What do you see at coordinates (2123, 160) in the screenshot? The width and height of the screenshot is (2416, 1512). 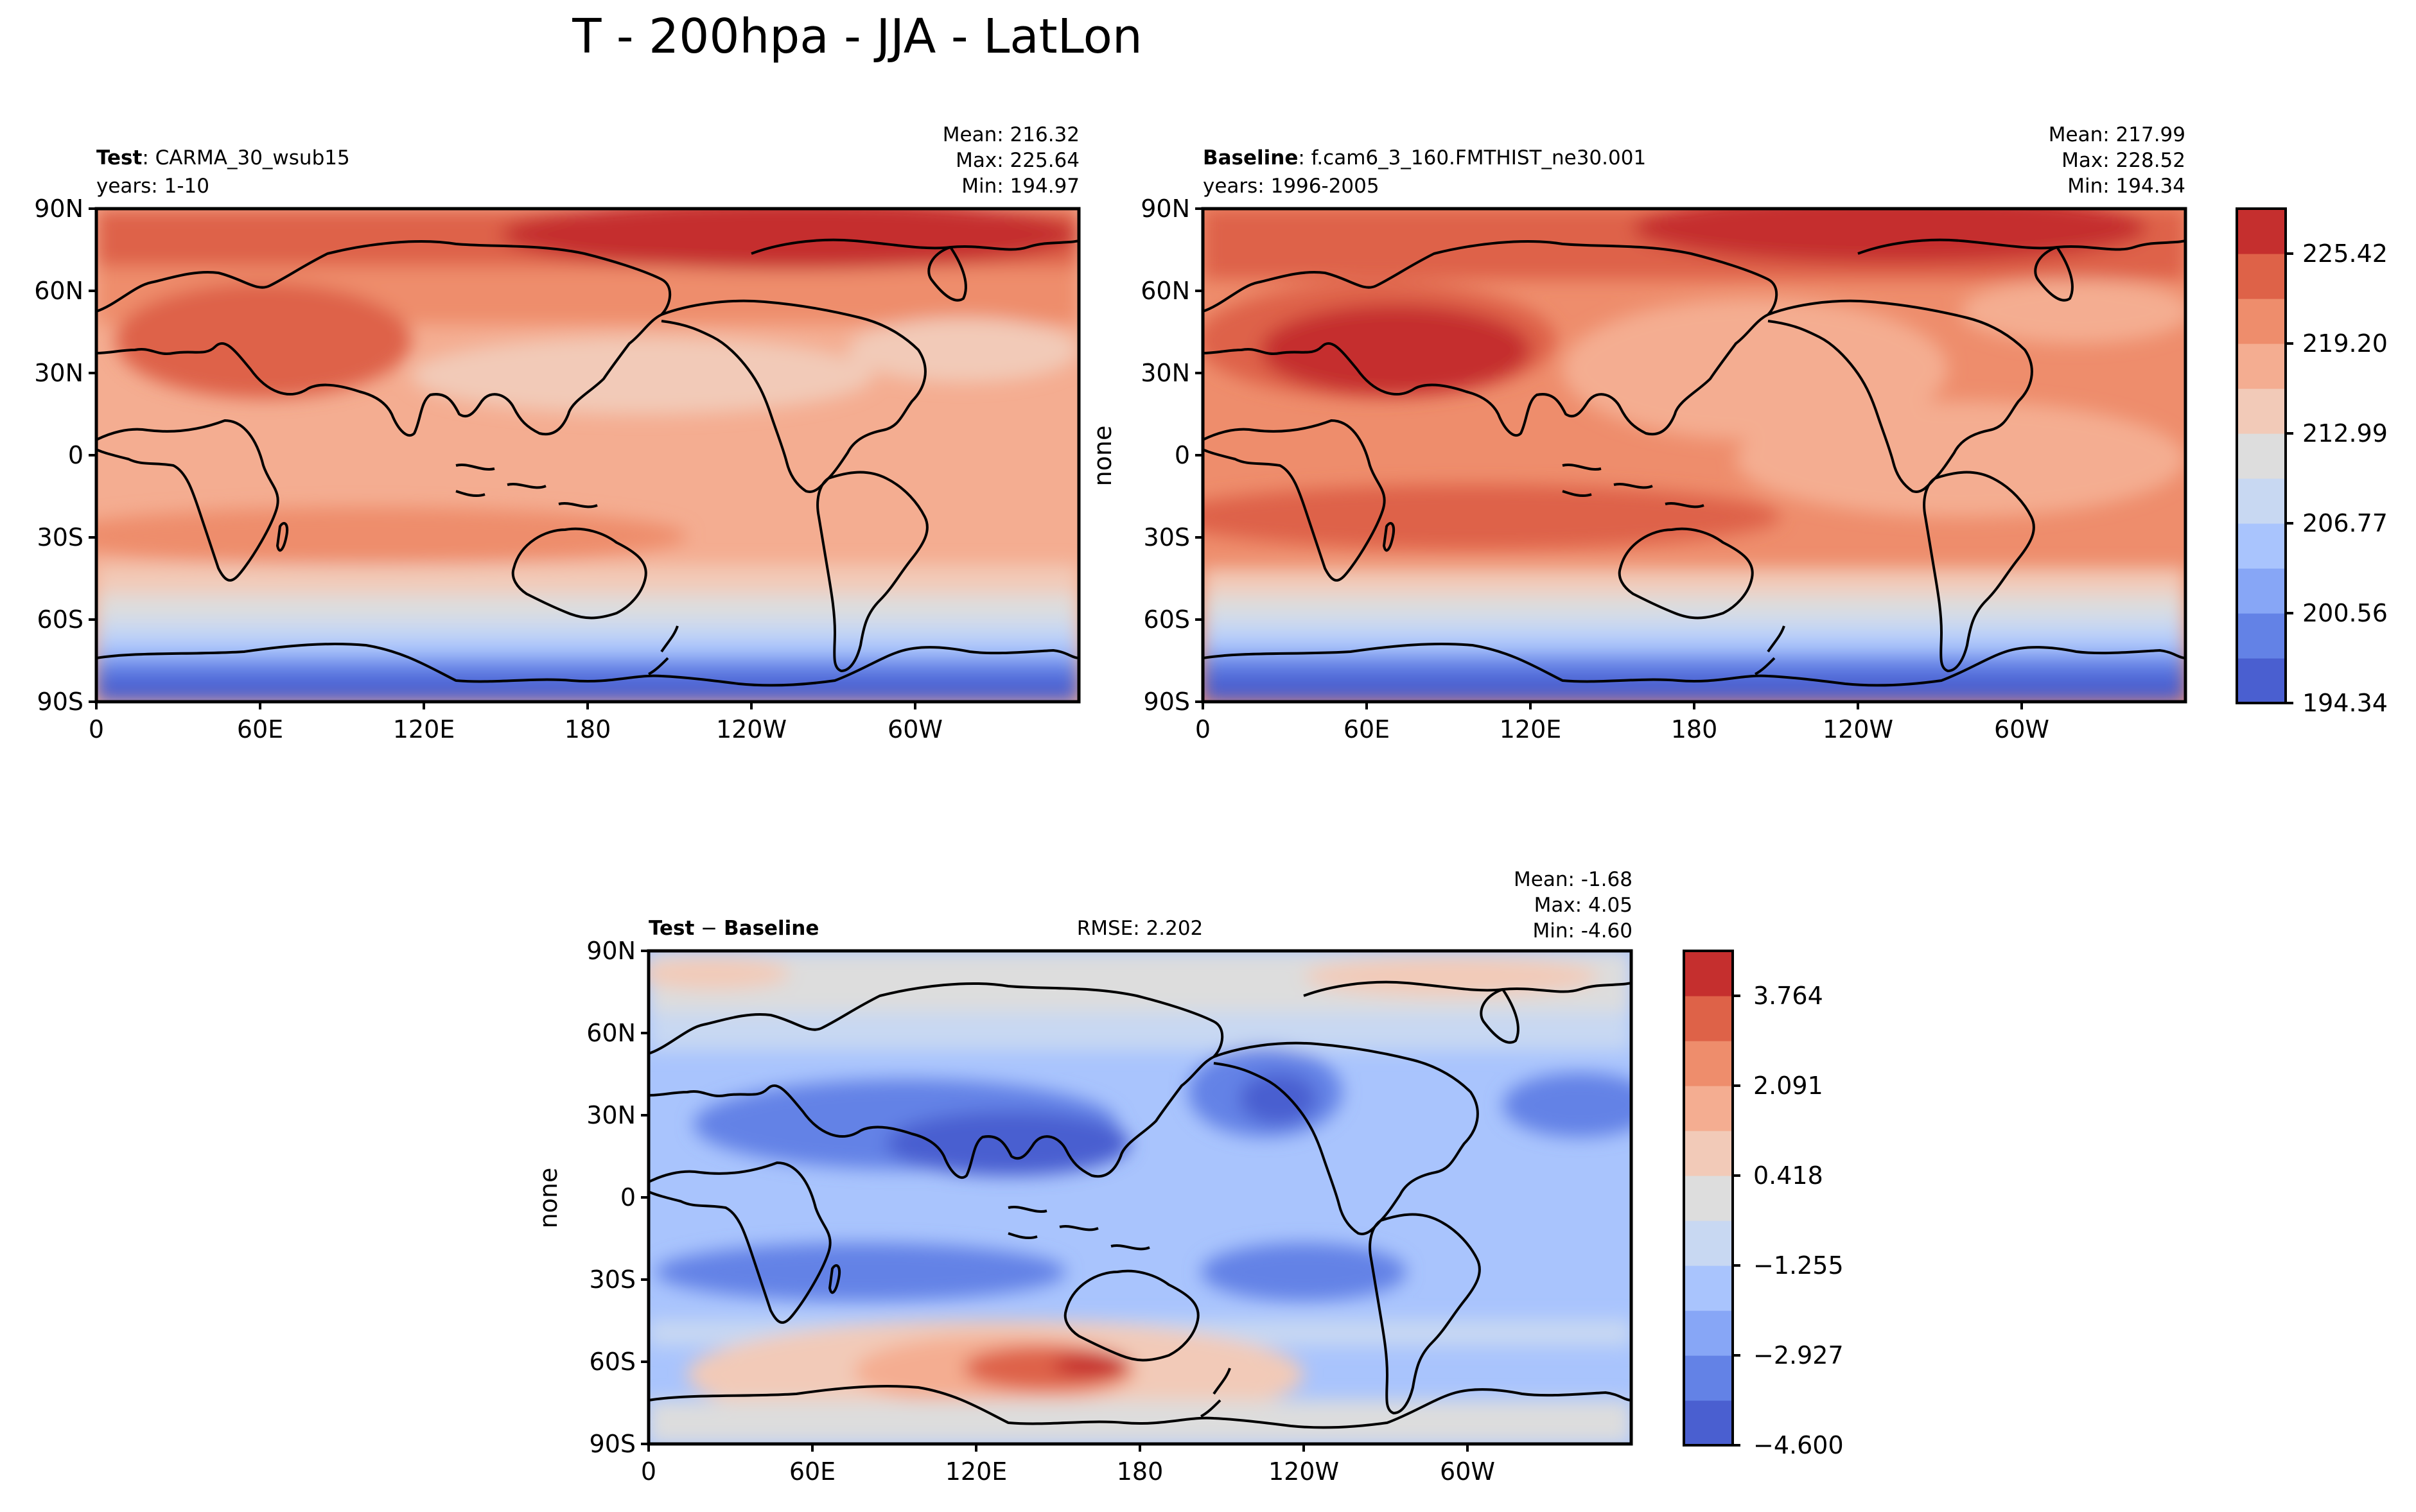 I see `baseline-max: Max: 228.52` at bounding box center [2123, 160].